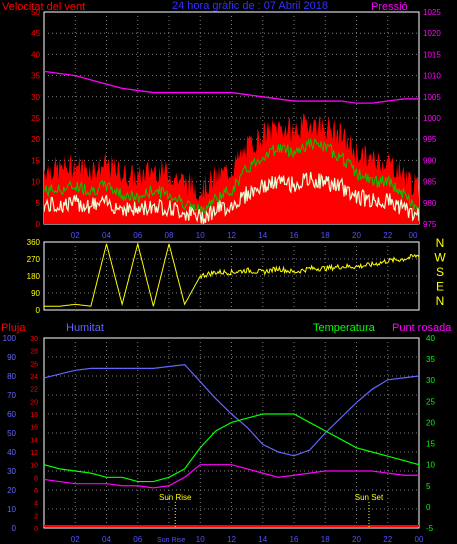  What do you see at coordinates (430, 139) in the screenshot?
I see `pressure-tick-label: 995` at bounding box center [430, 139].